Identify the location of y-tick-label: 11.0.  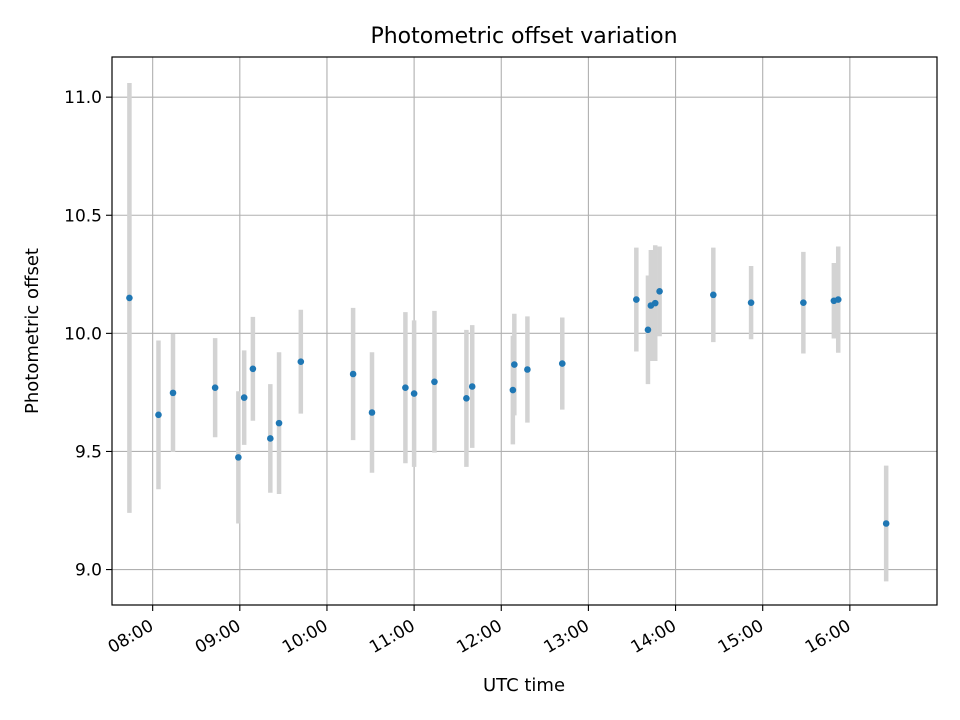
(83, 98).